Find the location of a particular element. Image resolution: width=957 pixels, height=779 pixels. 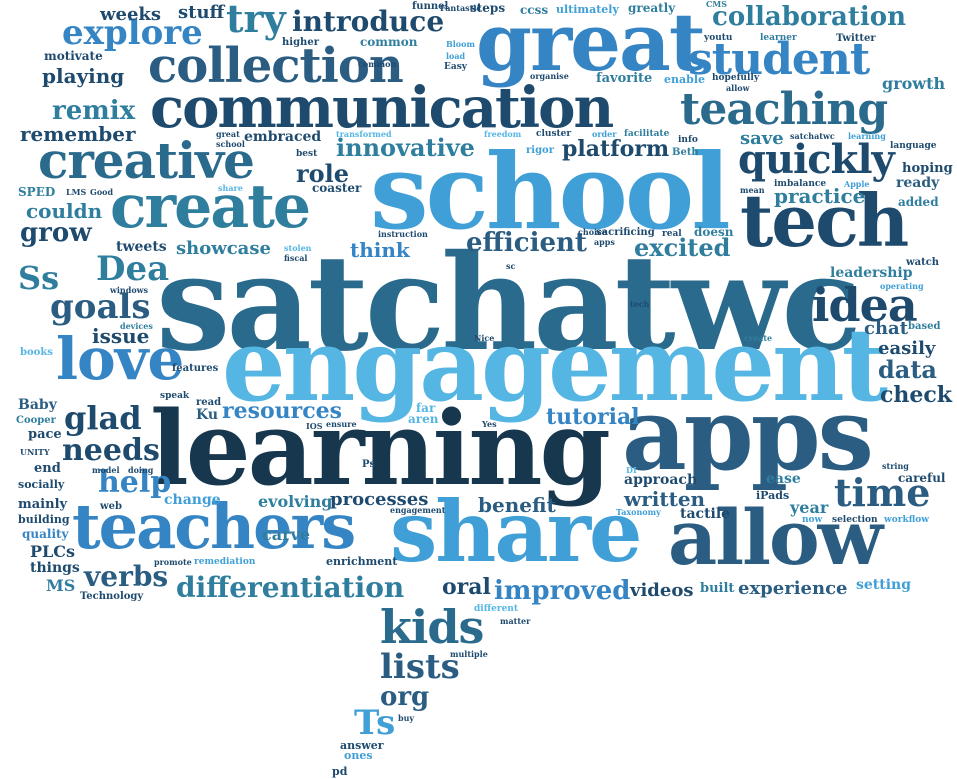

word-mainly: mainly is located at coordinates (43, 504).